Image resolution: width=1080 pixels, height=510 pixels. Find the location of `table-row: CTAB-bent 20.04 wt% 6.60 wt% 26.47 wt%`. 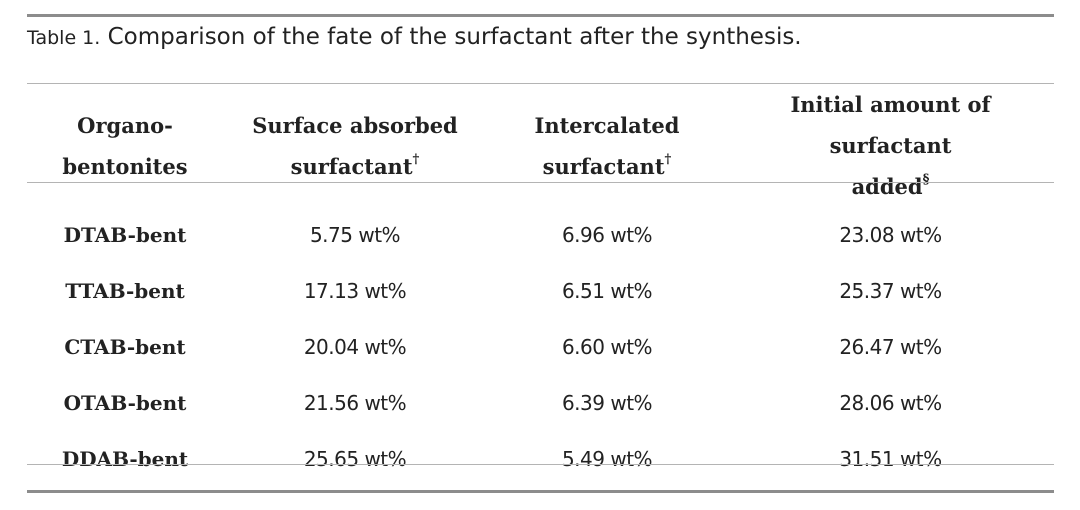

table-row: CTAB-bent 20.04 wt% 6.60 wt% 26.47 wt% is located at coordinates (540, 347).